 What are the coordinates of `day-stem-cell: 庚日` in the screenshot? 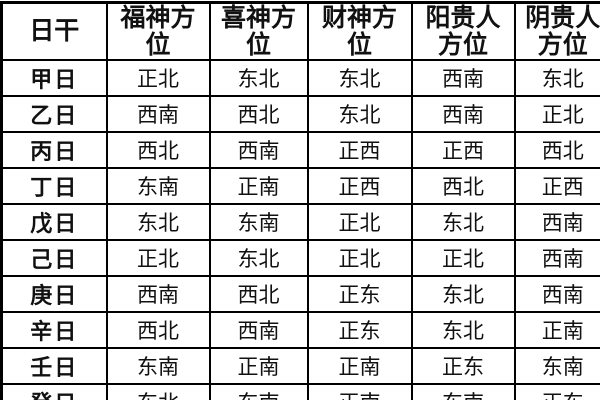 It's located at (54, 294).